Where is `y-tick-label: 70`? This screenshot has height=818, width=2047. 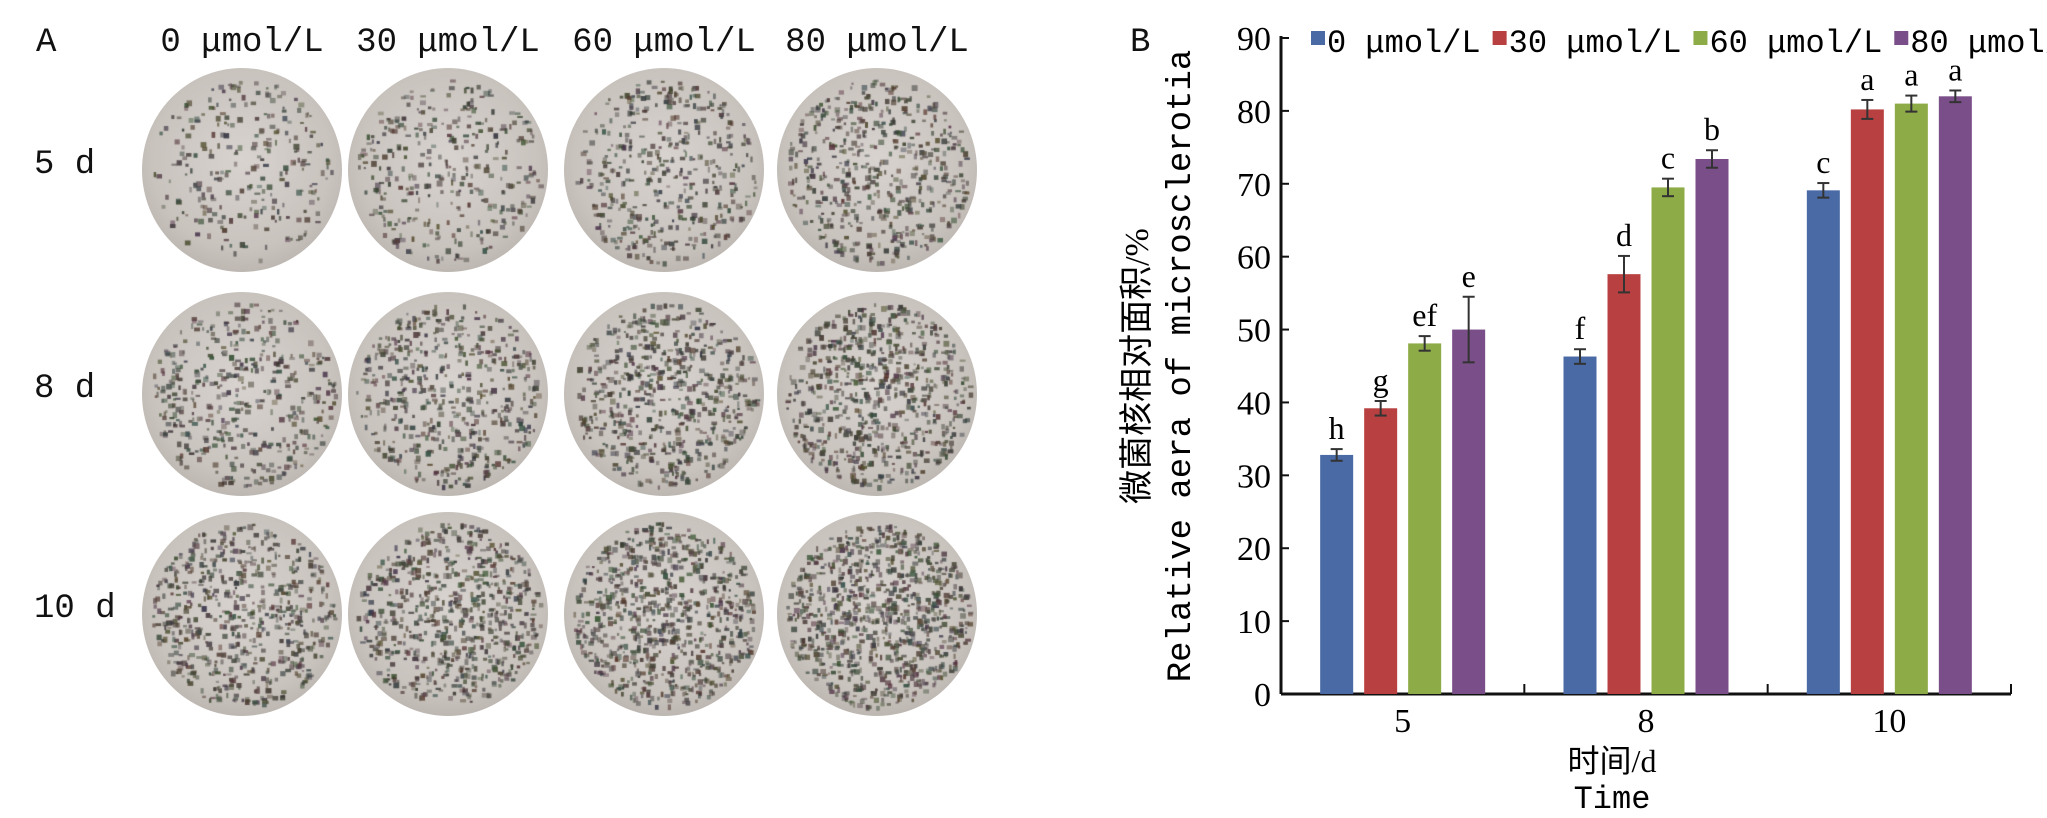 y-tick-label: 70 is located at coordinates (1254, 185).